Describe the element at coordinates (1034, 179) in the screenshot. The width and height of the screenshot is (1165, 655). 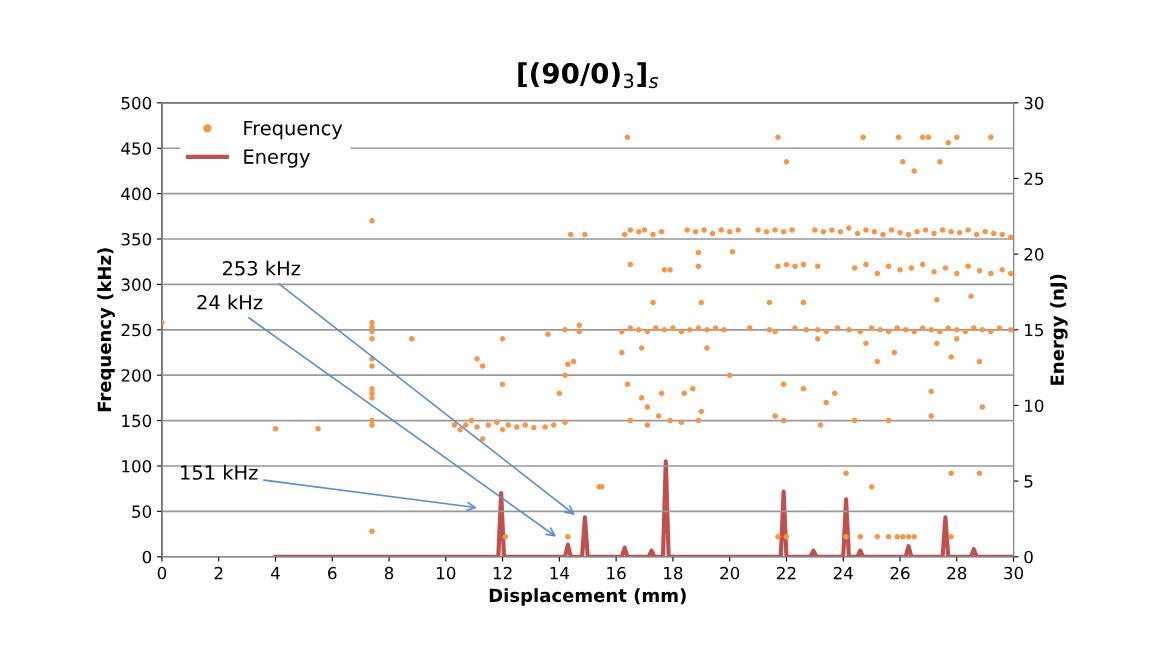
I see `y2-tick-label: 25` at that location.